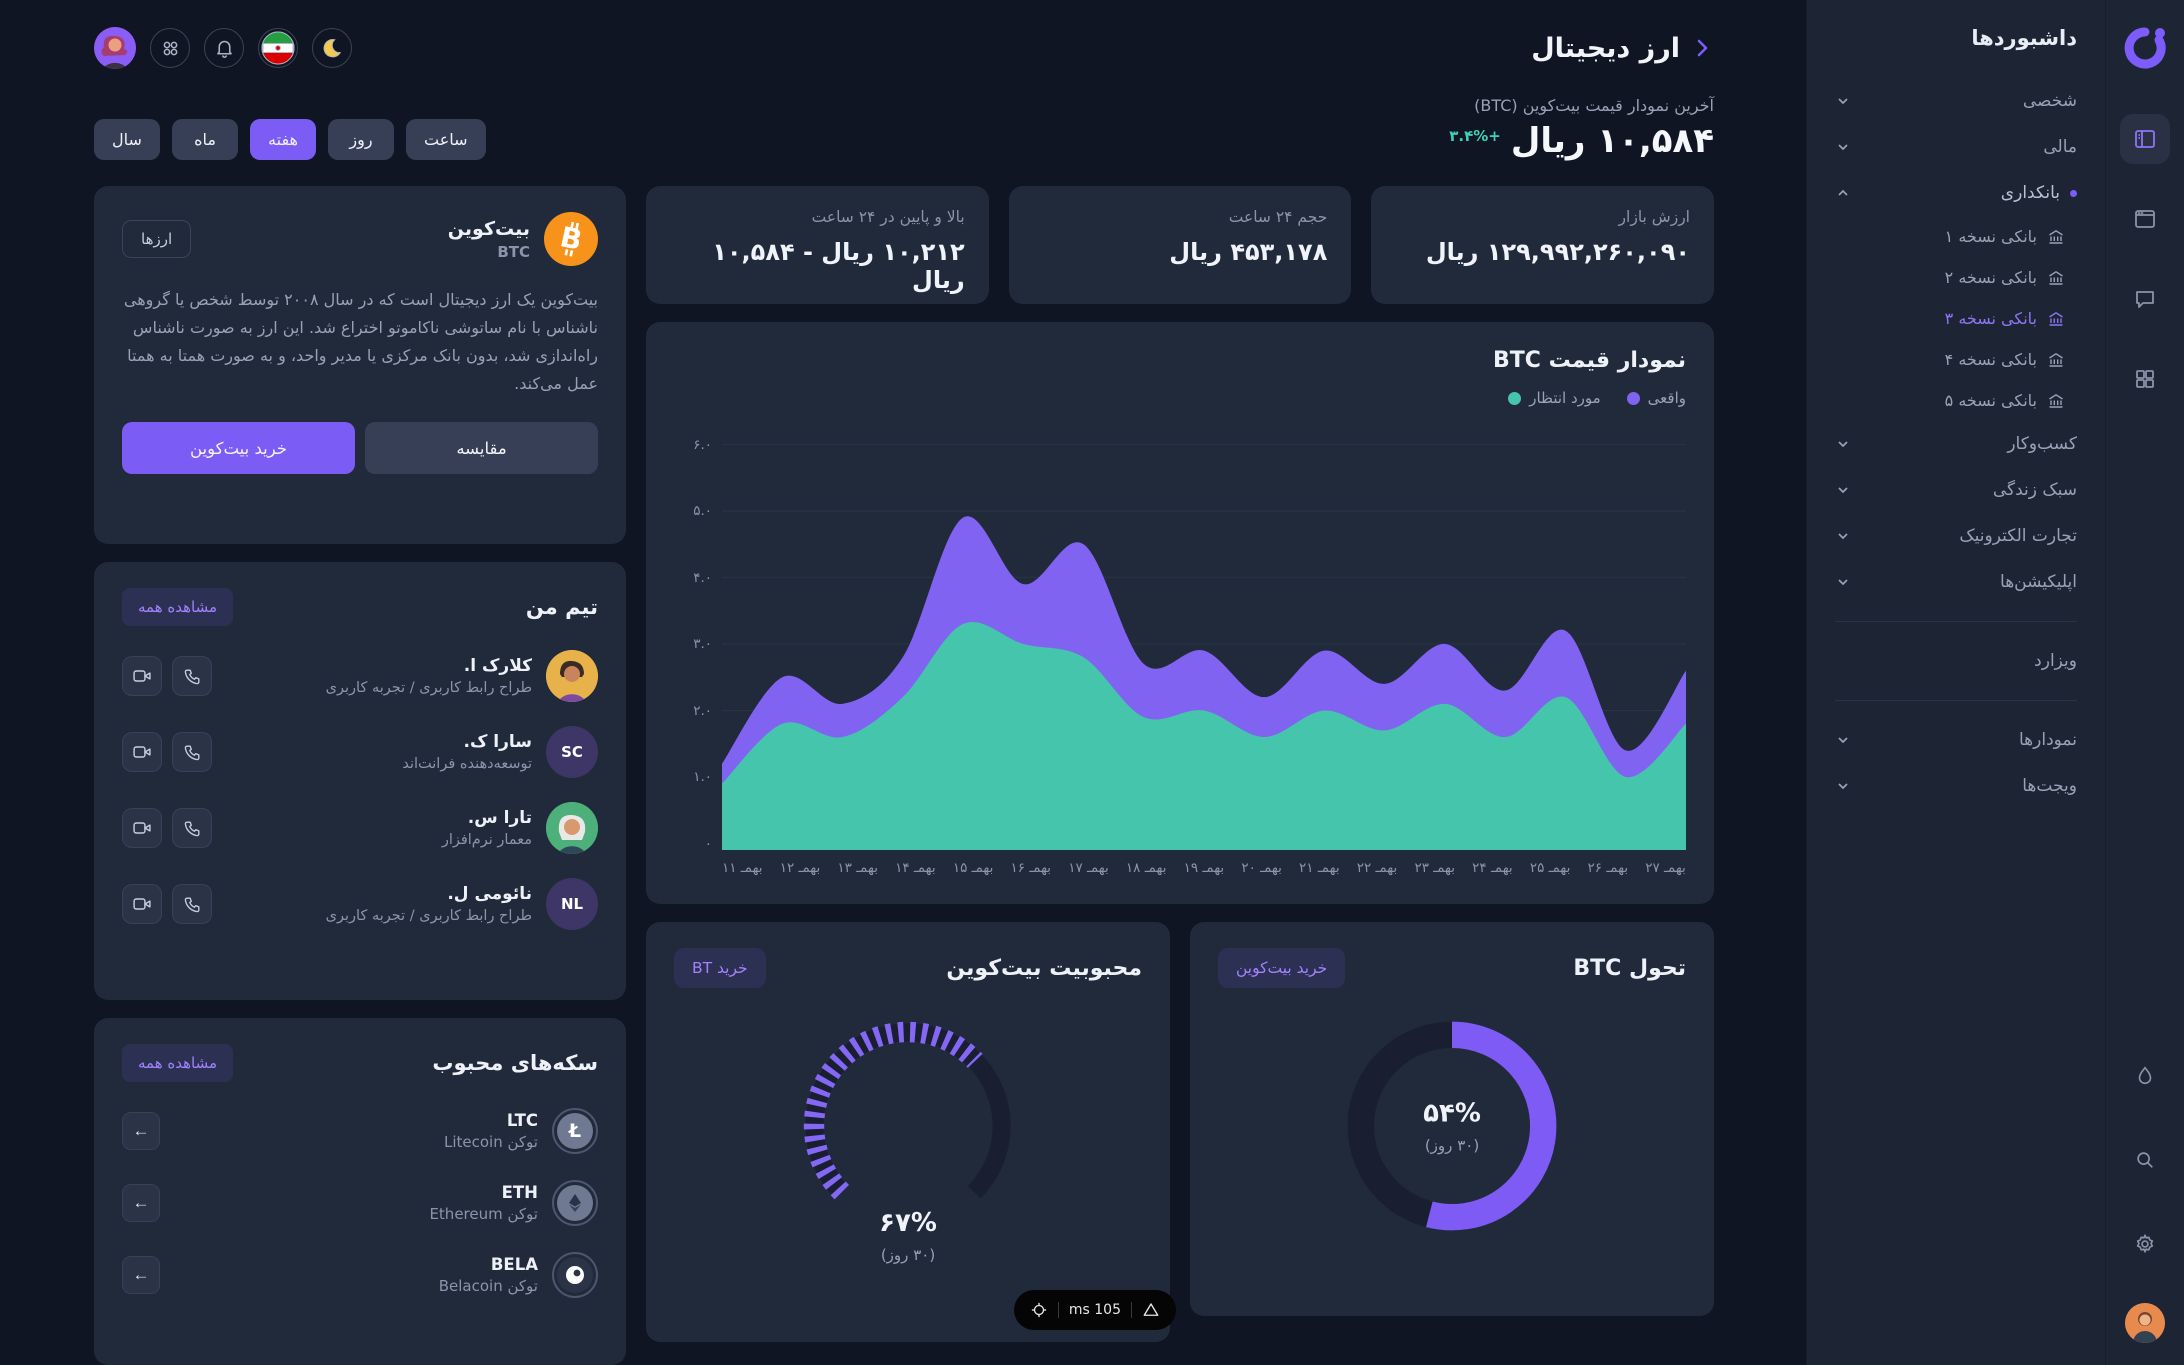  What do you see at coordinates (2145, 1160) in the screenshot?
I see `search-button` at bounding box center [2145, 1160].